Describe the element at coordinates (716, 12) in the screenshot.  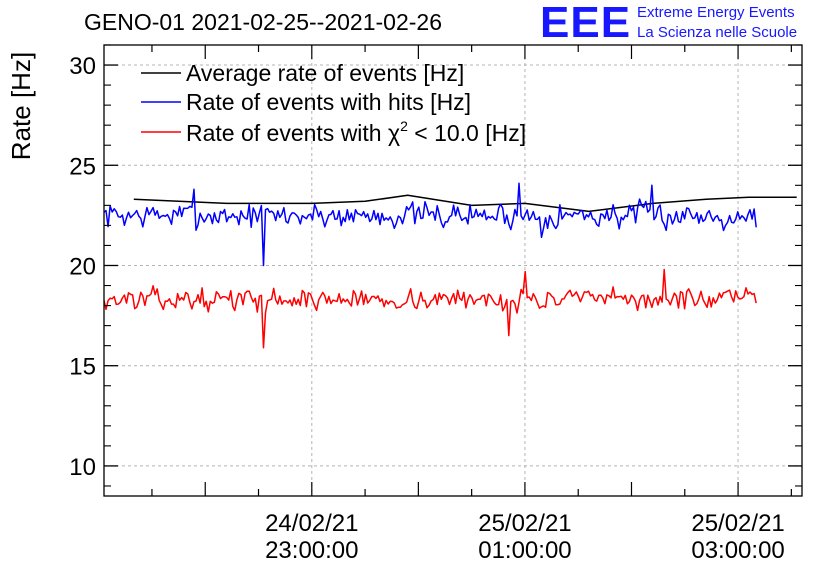
I see `logo-line-1: Extreme Energy Events` at that location.